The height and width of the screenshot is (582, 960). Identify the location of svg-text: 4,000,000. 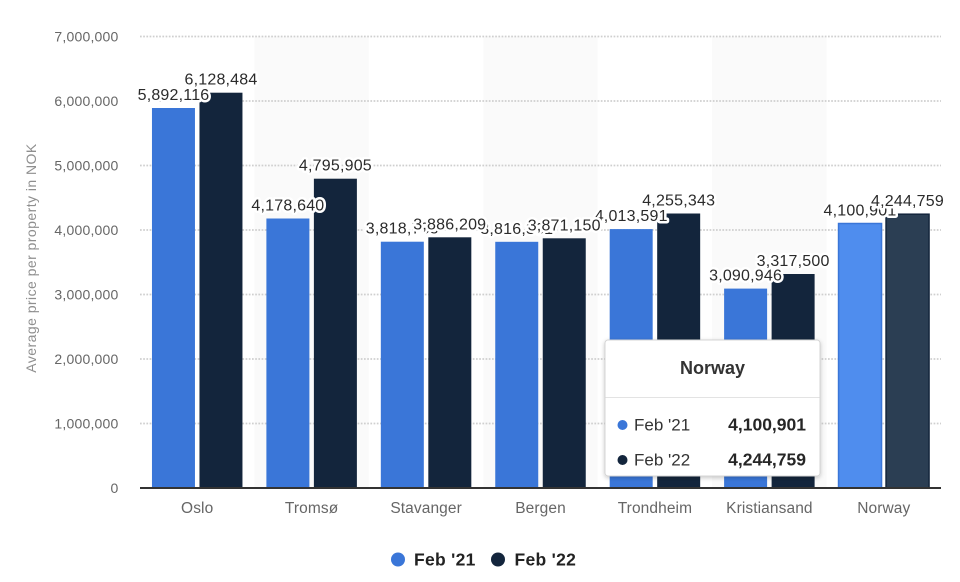
(86, 230).